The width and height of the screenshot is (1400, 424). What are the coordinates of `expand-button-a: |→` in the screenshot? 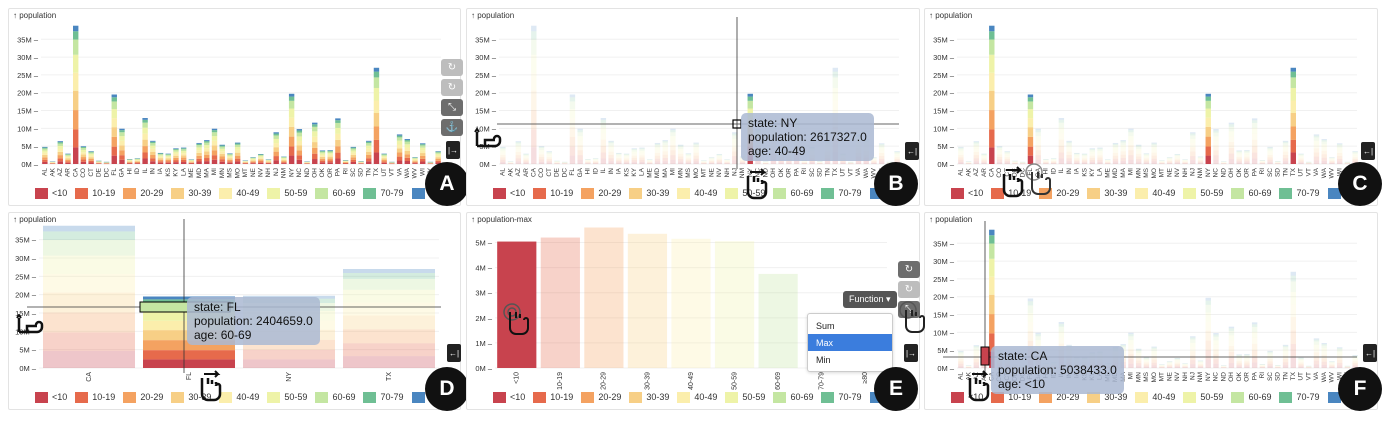 It's located at (453, 150).